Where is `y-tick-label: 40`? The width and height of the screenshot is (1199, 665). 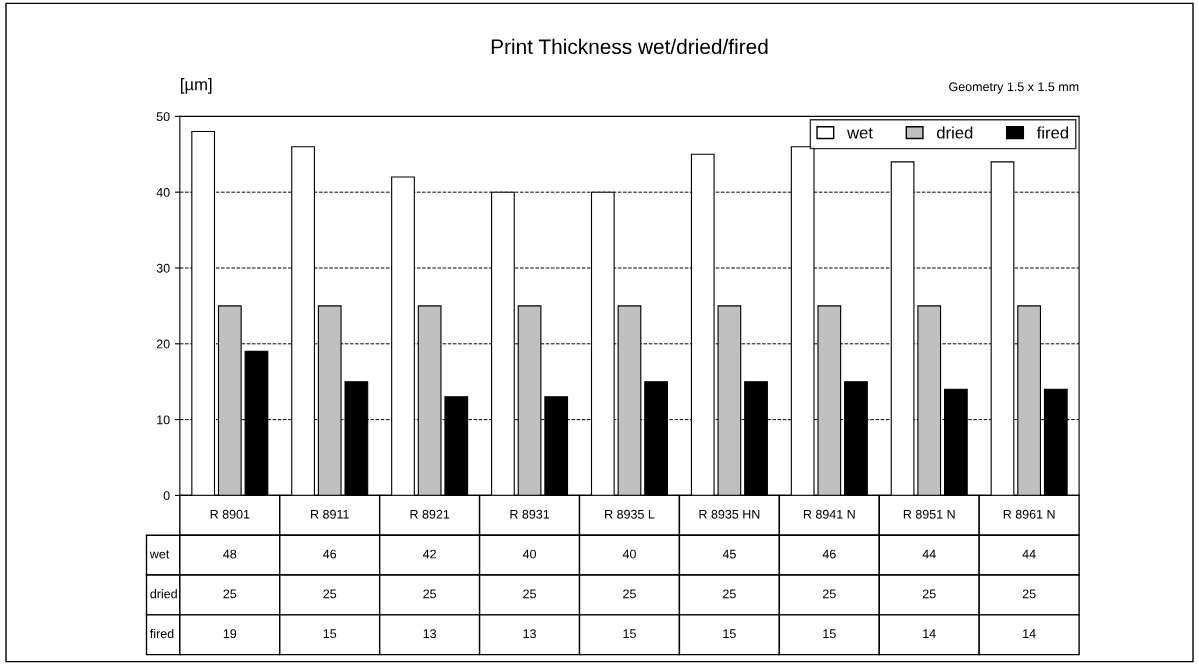 y-tick-label: 40 is located at coordinates (163, 192).